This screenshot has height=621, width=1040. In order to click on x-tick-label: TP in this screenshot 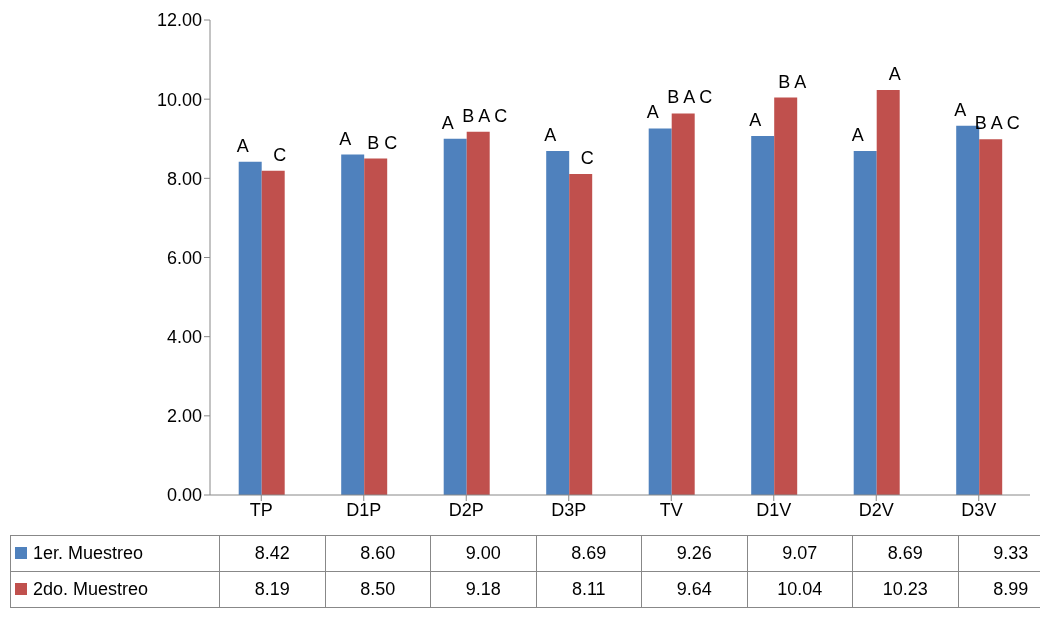, I will do `click(261, 509)`.